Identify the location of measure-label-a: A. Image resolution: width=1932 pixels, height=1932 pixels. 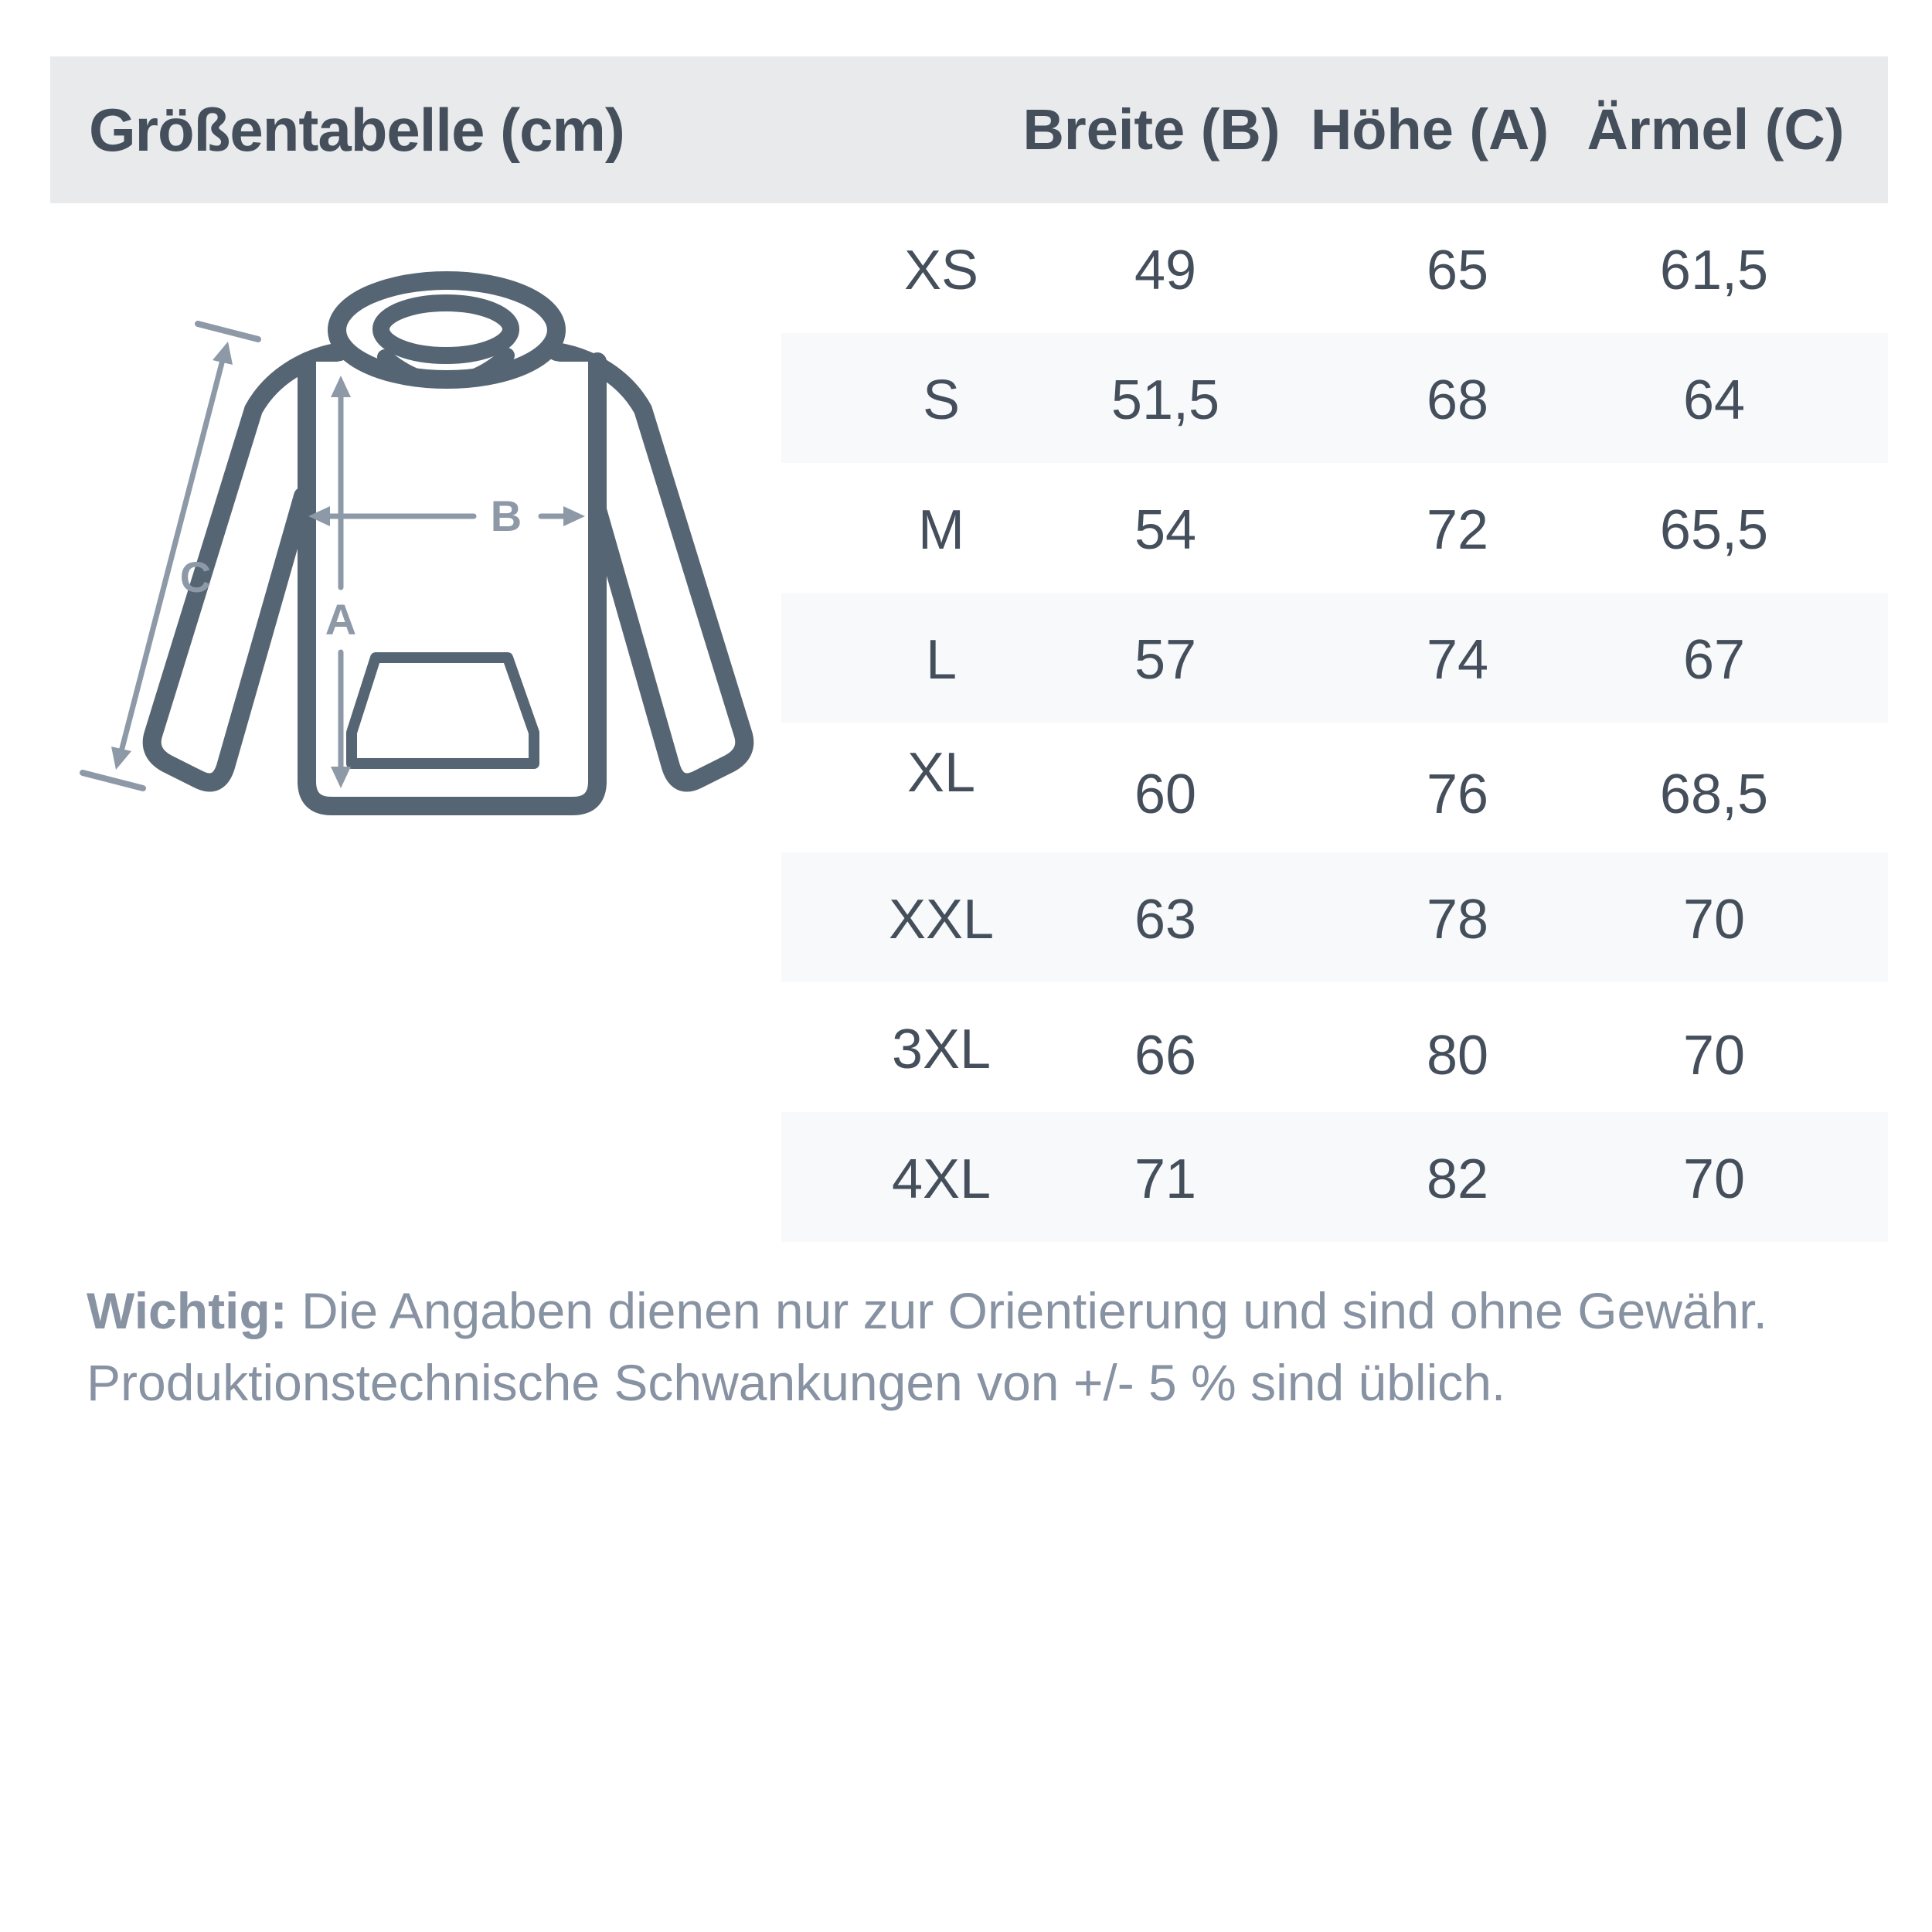
(340, 620).